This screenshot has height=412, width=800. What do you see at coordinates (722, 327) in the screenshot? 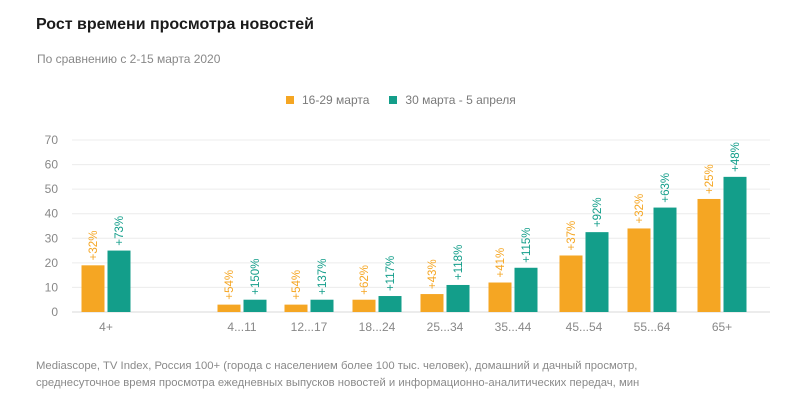
I see `x-tick-label: 65+` at bounding box center [722, 327].